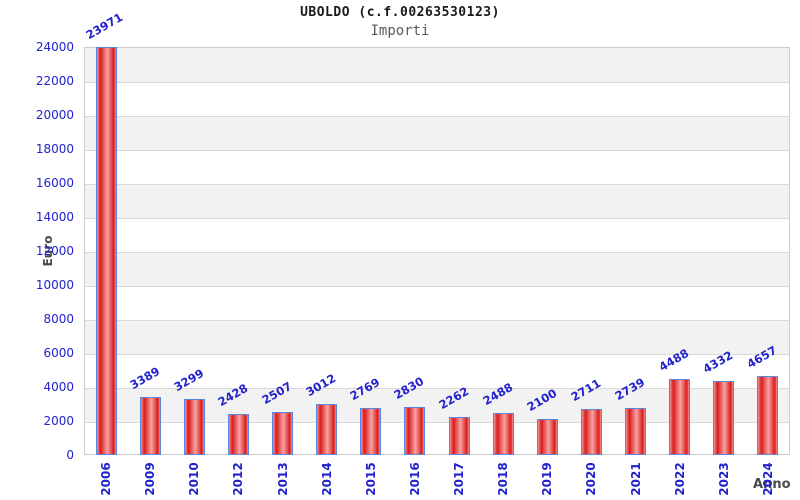  Describe the element at coordinates (54, 183) in the screenshot. I see `y-tick-label: 16000` at that location.